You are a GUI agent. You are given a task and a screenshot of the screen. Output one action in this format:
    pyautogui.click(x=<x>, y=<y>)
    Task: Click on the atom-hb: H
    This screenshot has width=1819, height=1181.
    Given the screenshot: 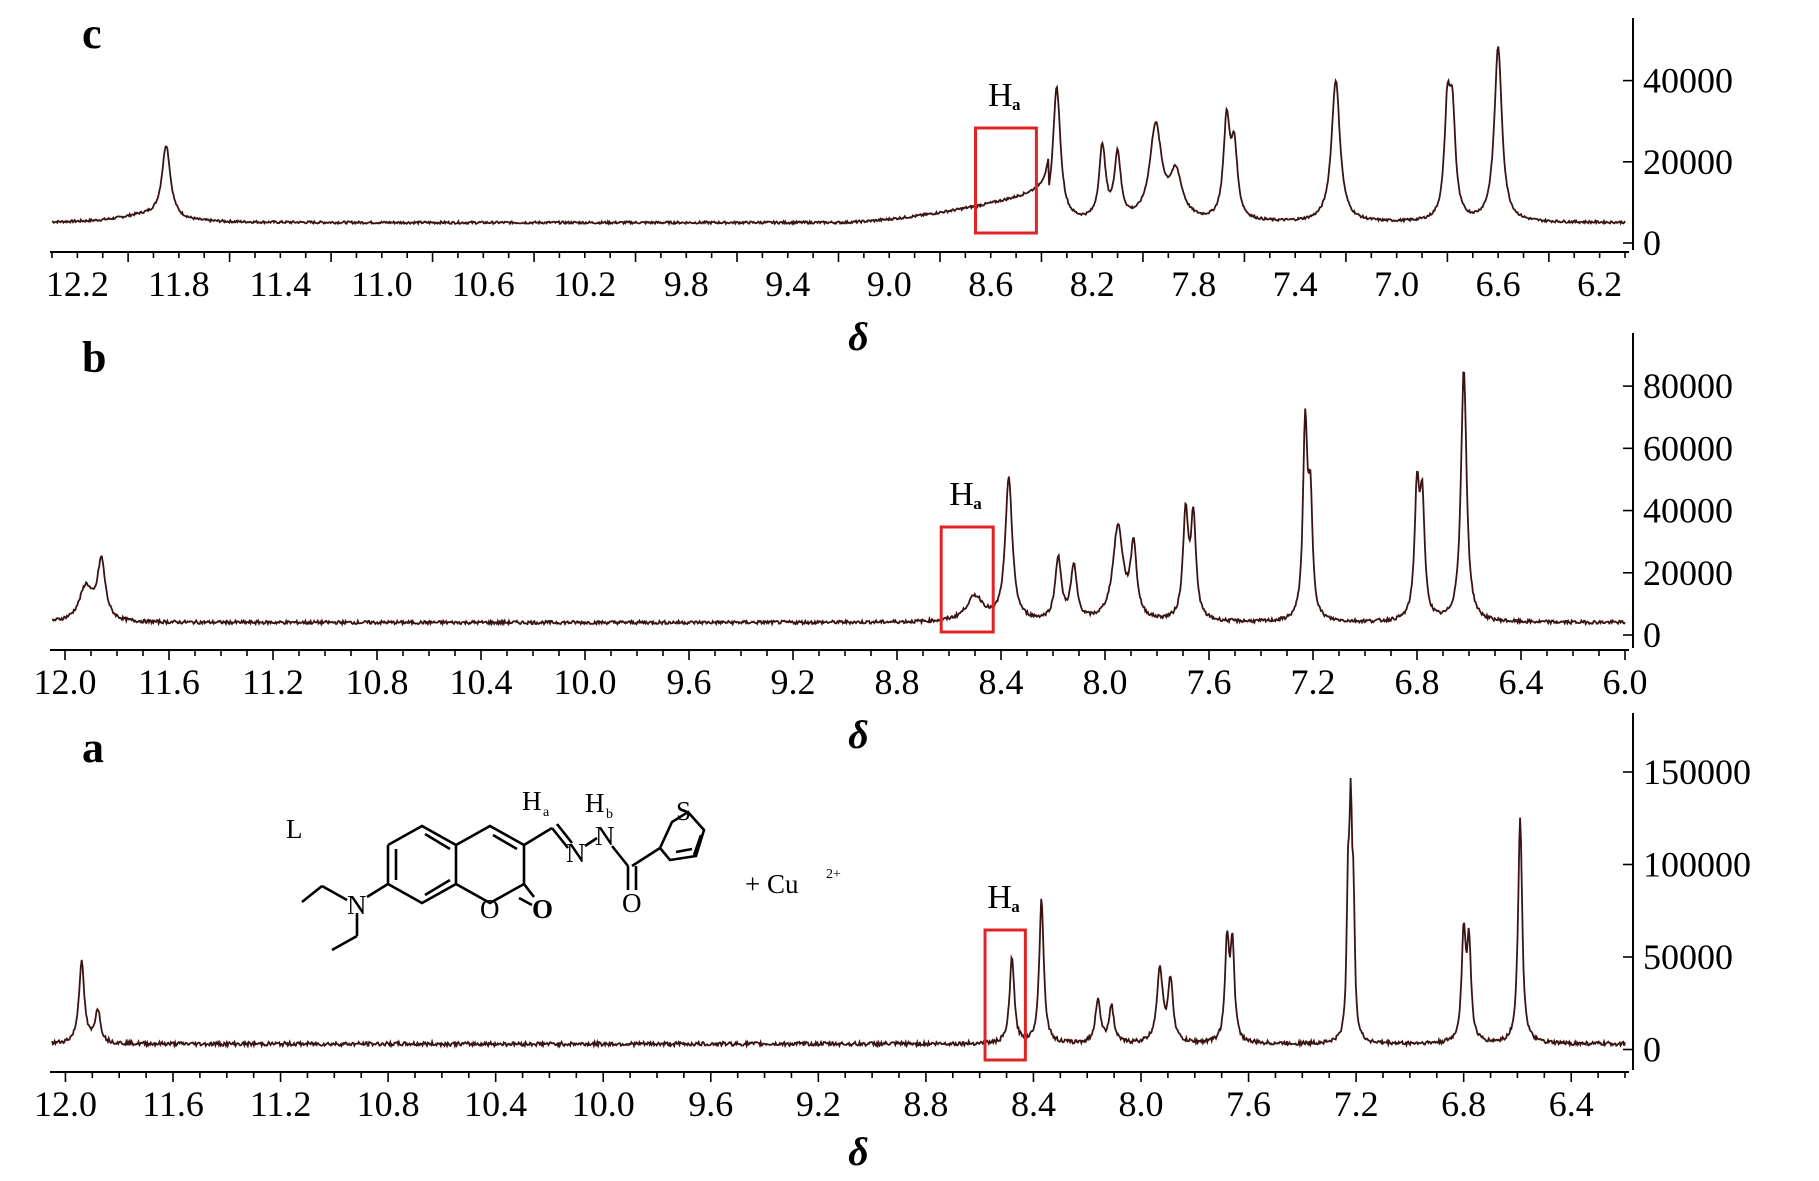 What is the action you would take?
    pyautogui.click(x=595, y=803)
    